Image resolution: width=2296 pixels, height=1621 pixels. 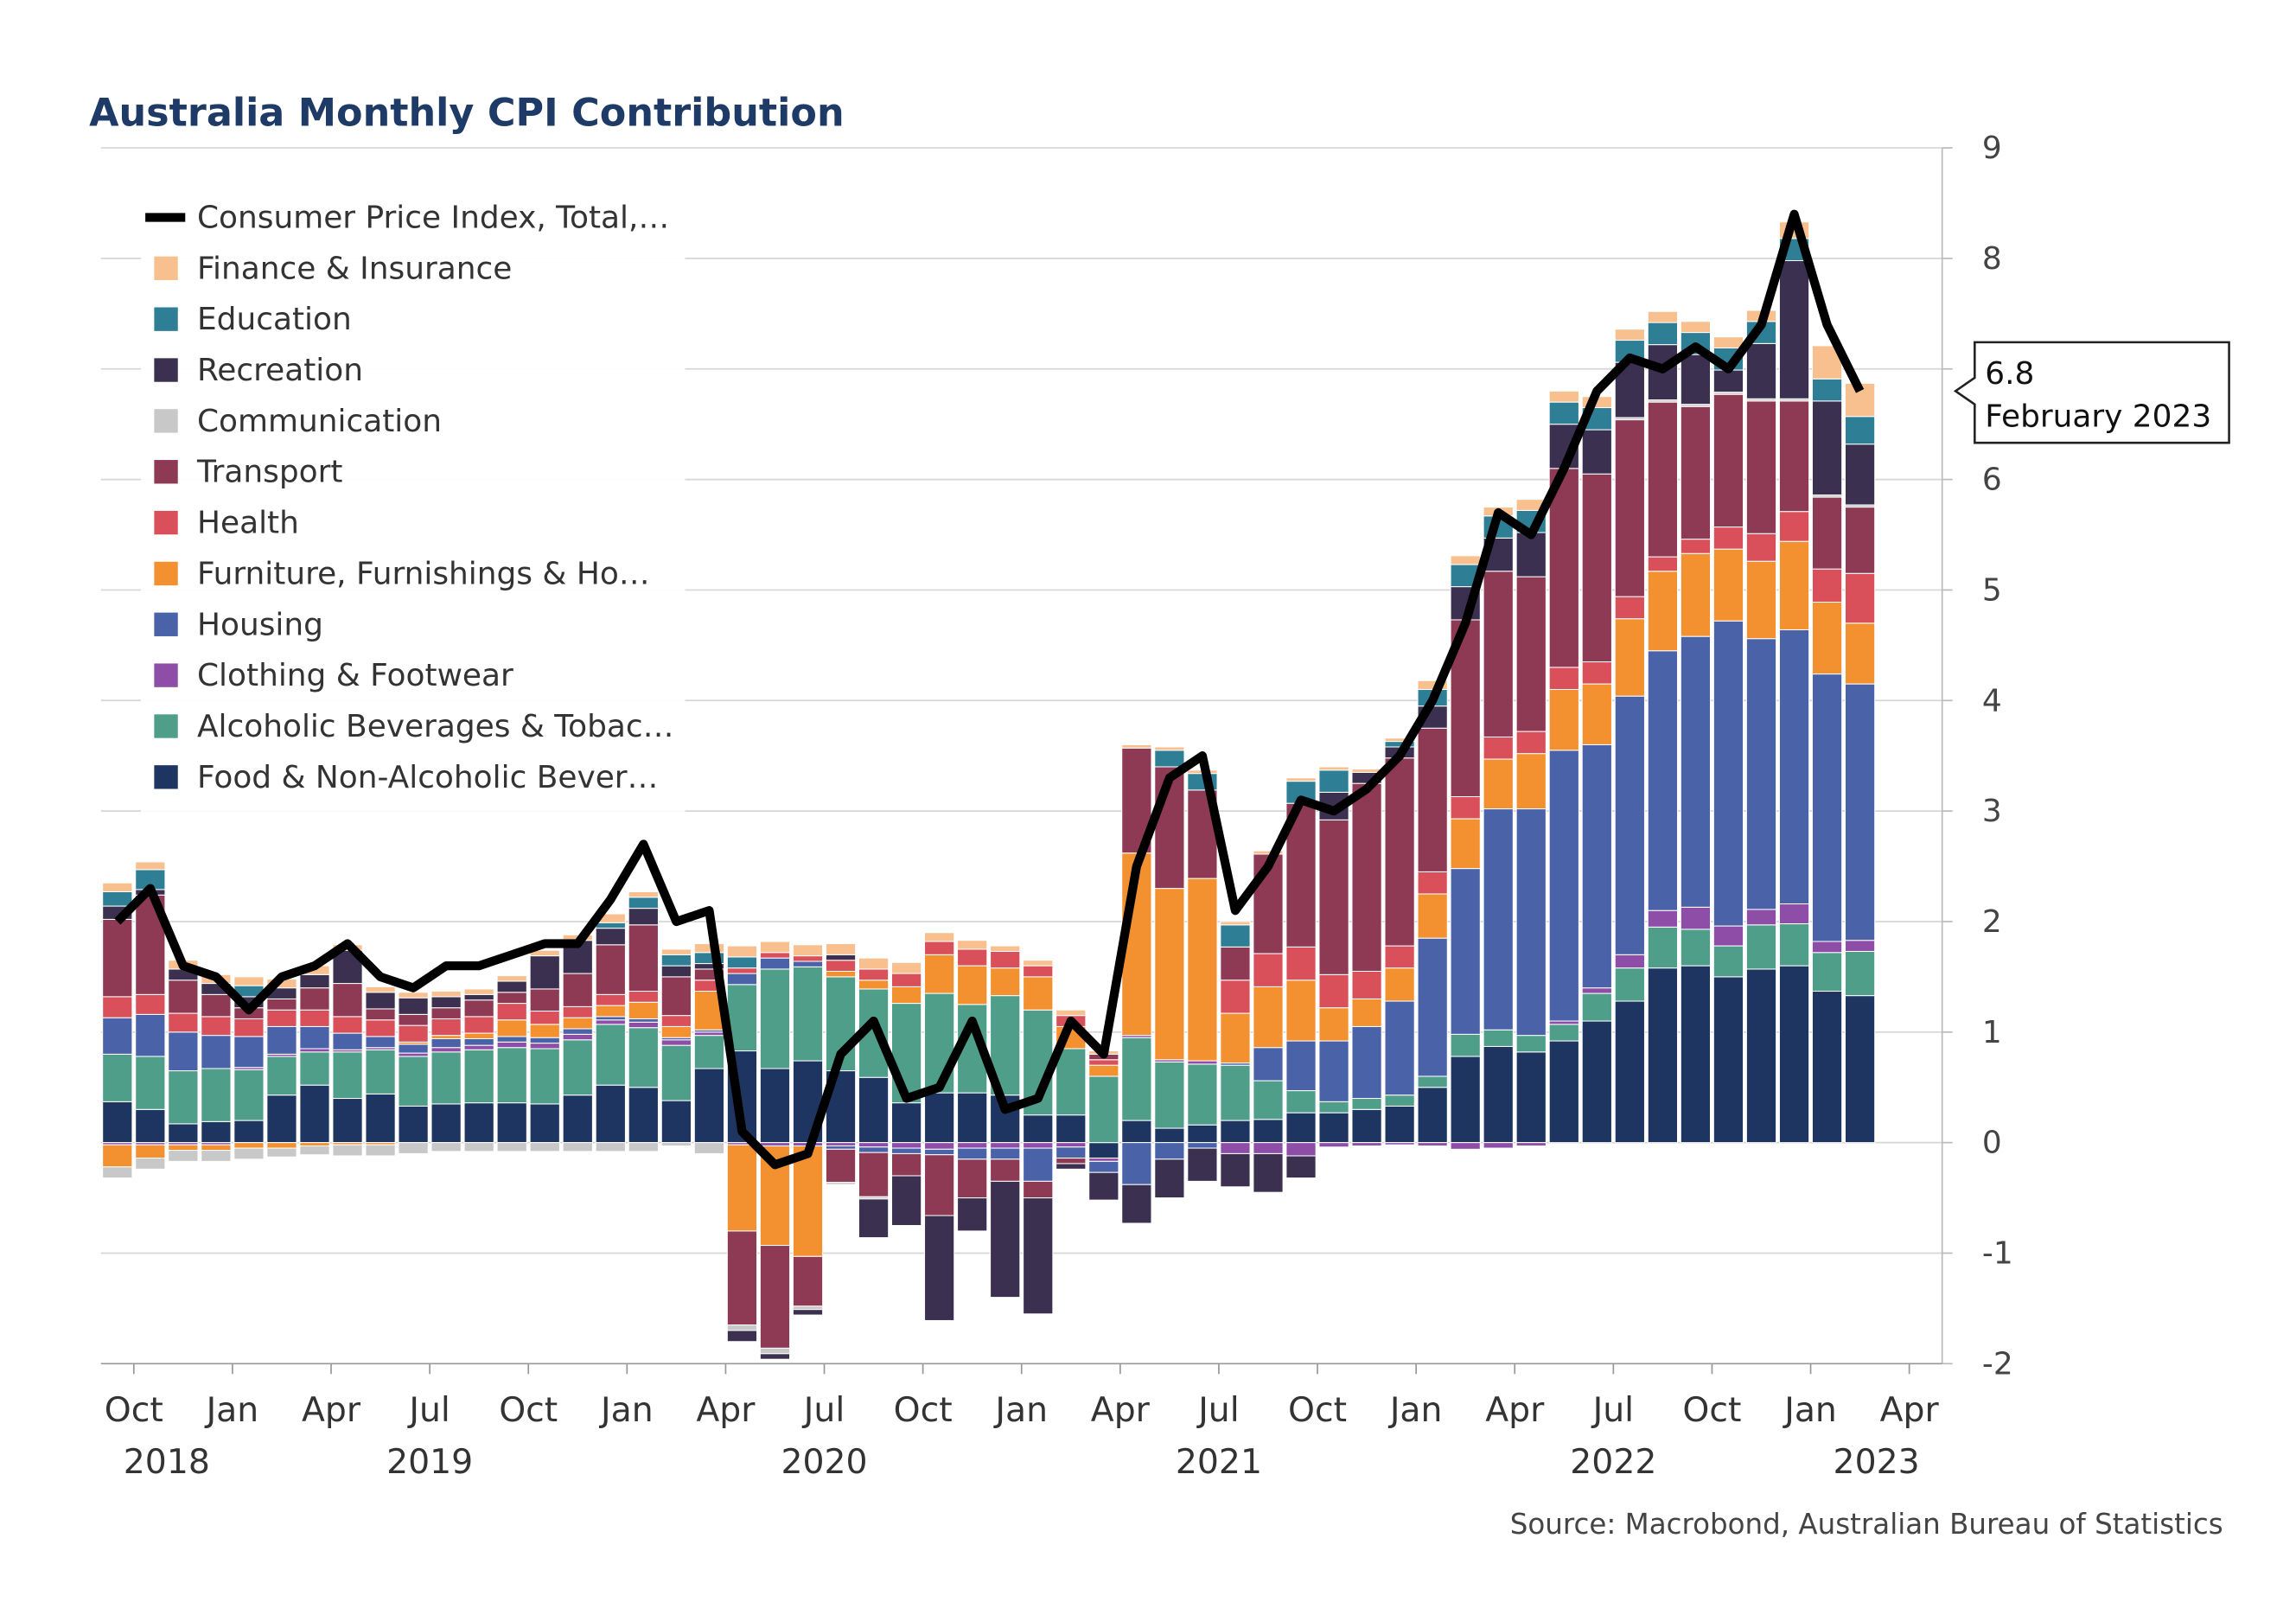 What do you see at coordinates (1877, 1462) in the screenshot?
I see `x-year-label: 2023` at bounding box center [1877, 1462].